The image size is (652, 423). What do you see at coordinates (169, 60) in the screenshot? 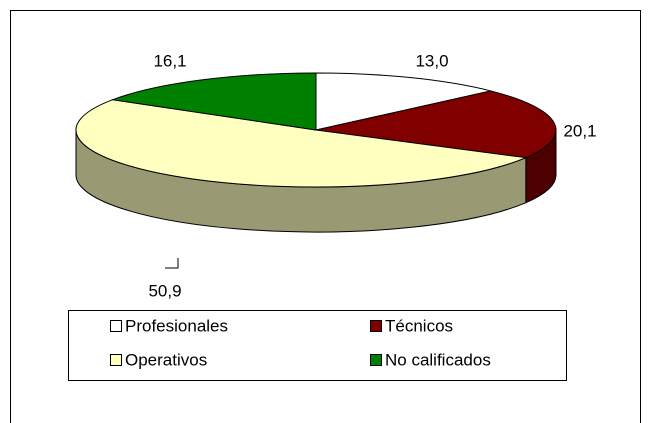
I see `data-label: 16,1` at bounding box center [169, 60].